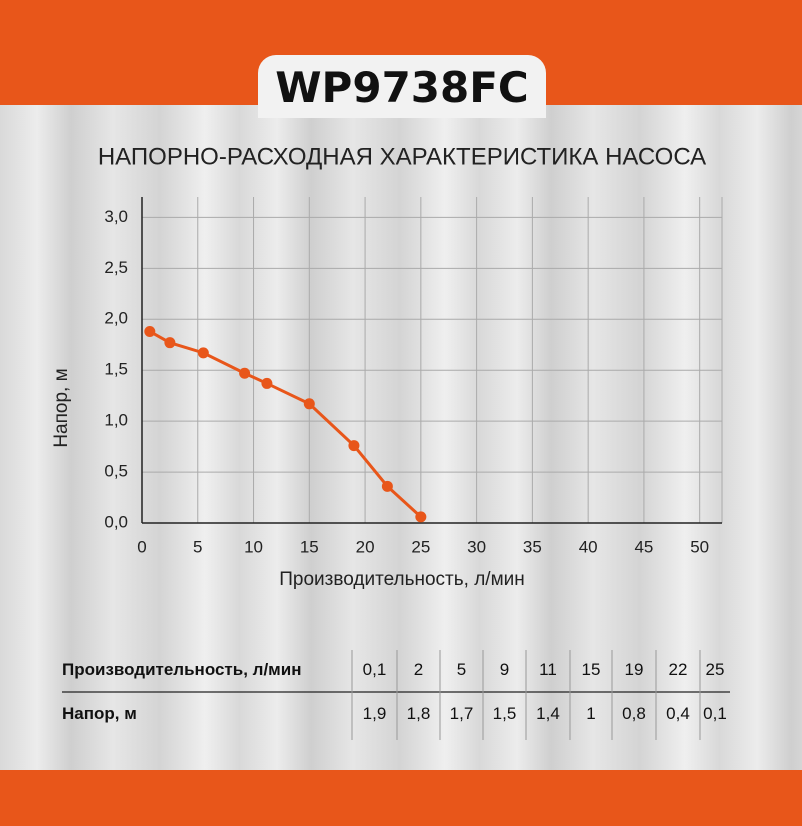 This screenshot has height=826, width=802. What do you see at coordinates (253, 546) in the screenshot?
I see `x-tick-label: 10` at bounding box center [253, 546].